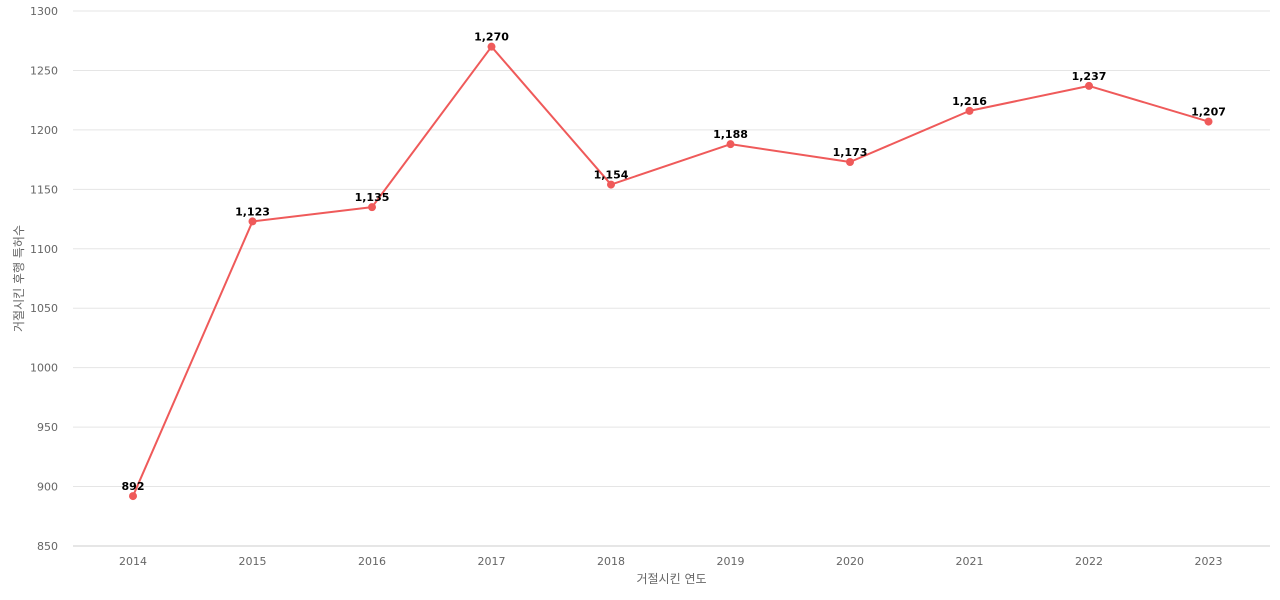  I want to click on y-tick-label: 1200, so click(44, 130).